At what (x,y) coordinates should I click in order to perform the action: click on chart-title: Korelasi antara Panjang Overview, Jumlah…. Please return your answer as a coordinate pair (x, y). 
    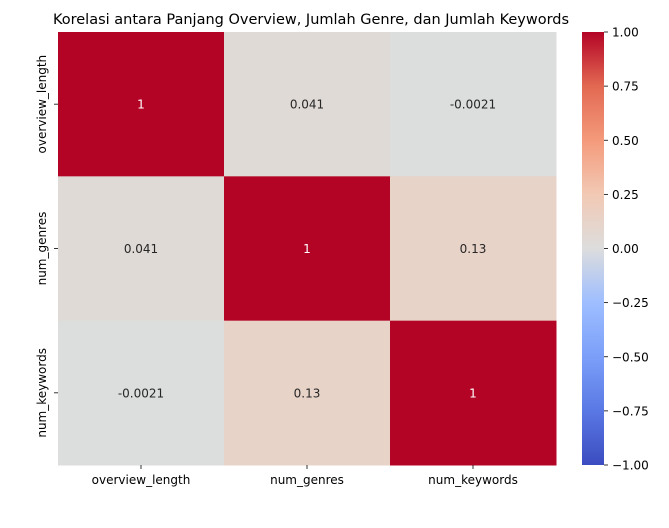
    Looking at the image, I should click on (311, 20).